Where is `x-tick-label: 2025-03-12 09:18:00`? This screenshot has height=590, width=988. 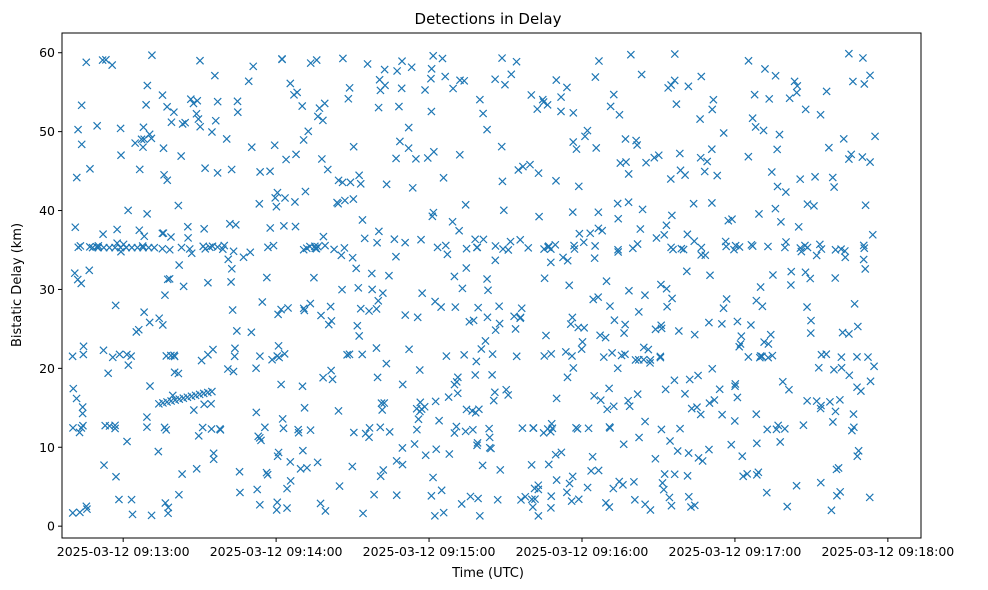 x-tick-label: 2025-03-12 09:18:00 is located at coordinates (887, 551).